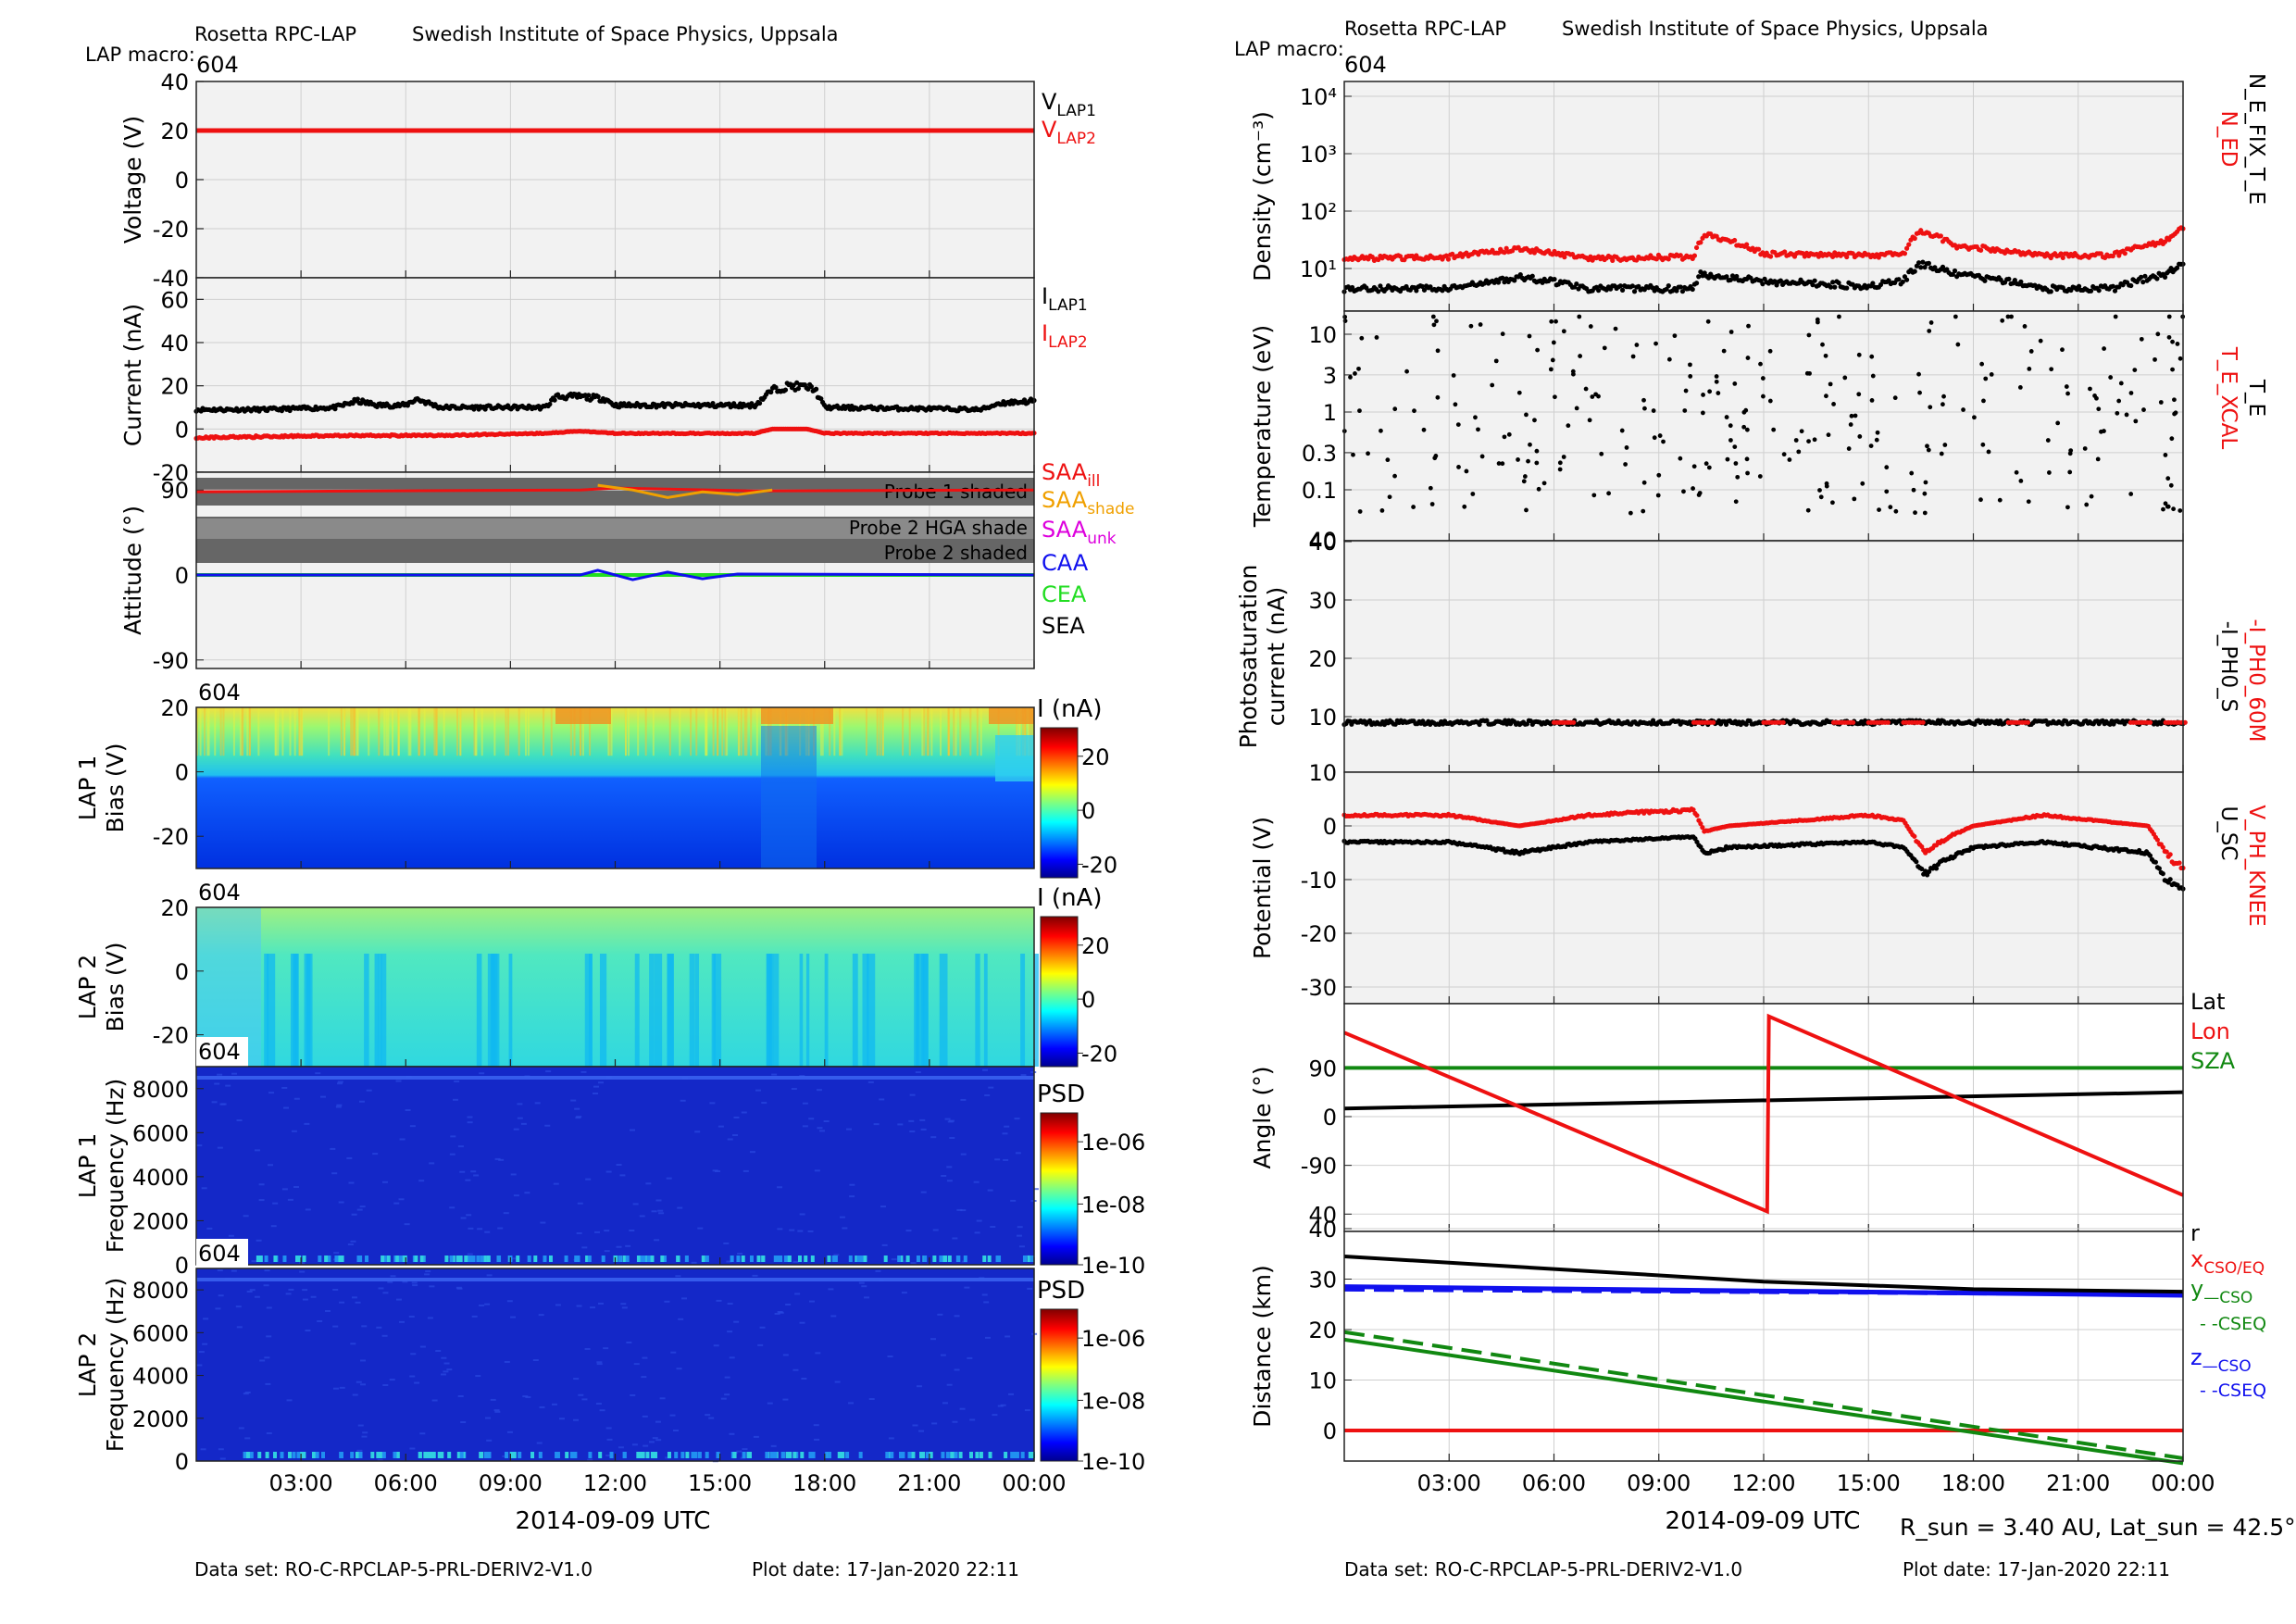 This screenshot has width=2296, height=1624. What do you see at coordinates (1088, 503) in the screenshot?
I see `attitude-legend-item: SAAshade` at bounding box center [1088, 503].